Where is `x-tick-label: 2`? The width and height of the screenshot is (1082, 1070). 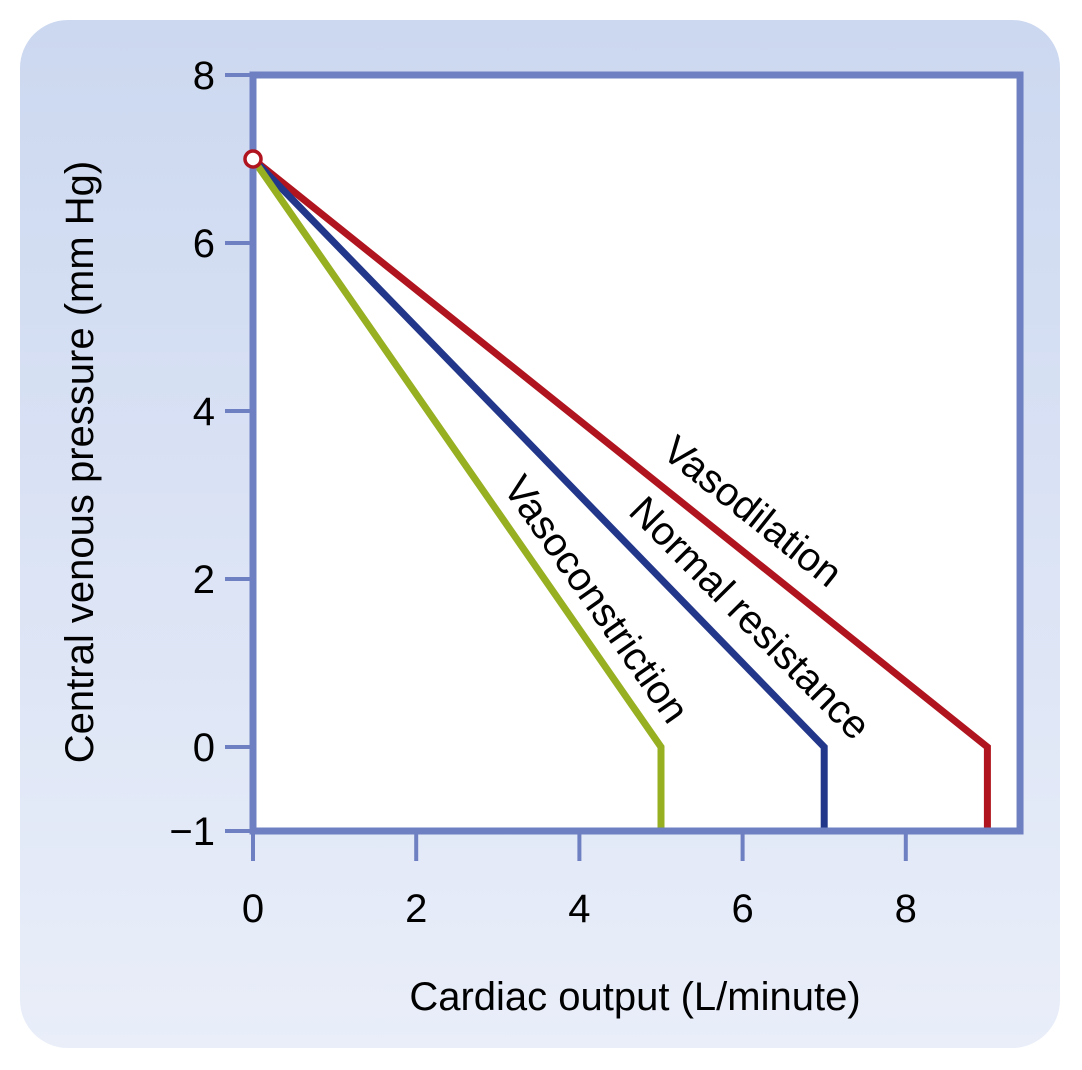
x-tick-label: 2 is located at coordinates (416, 909).